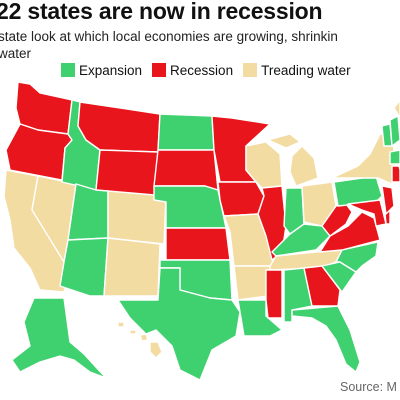 The image size is (400, 400). What do you see at coordinates (274, 294) in the screenshot?
I see `state-MS` at bounding box center [274, 294].